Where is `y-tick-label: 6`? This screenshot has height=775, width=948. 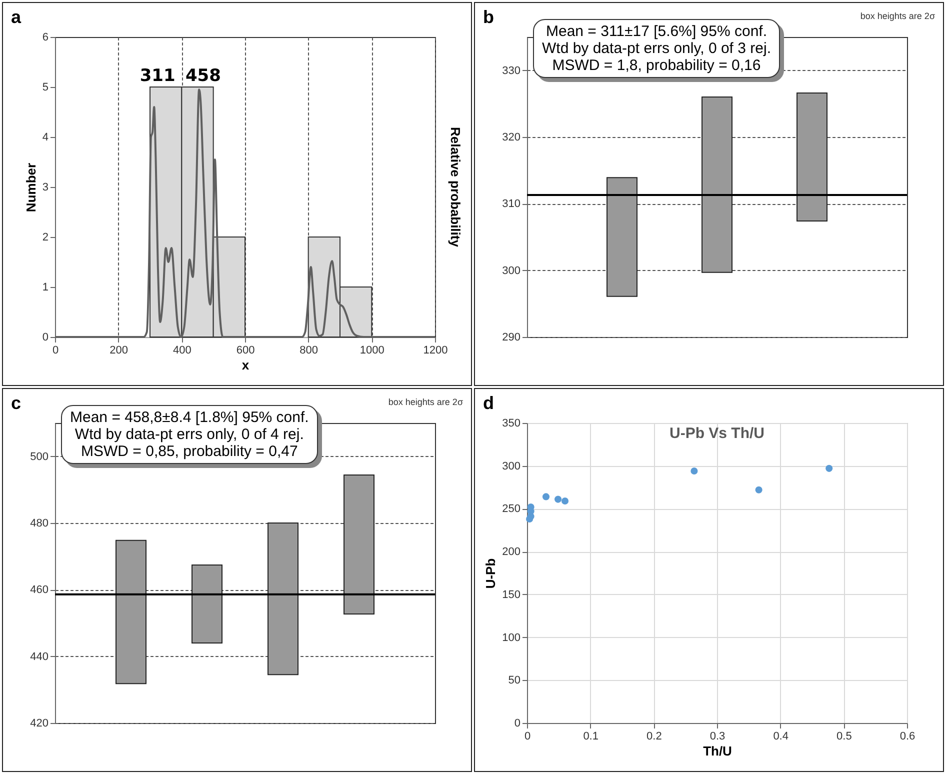 y-tick-label: 6 is located at coordinates (45, 38).